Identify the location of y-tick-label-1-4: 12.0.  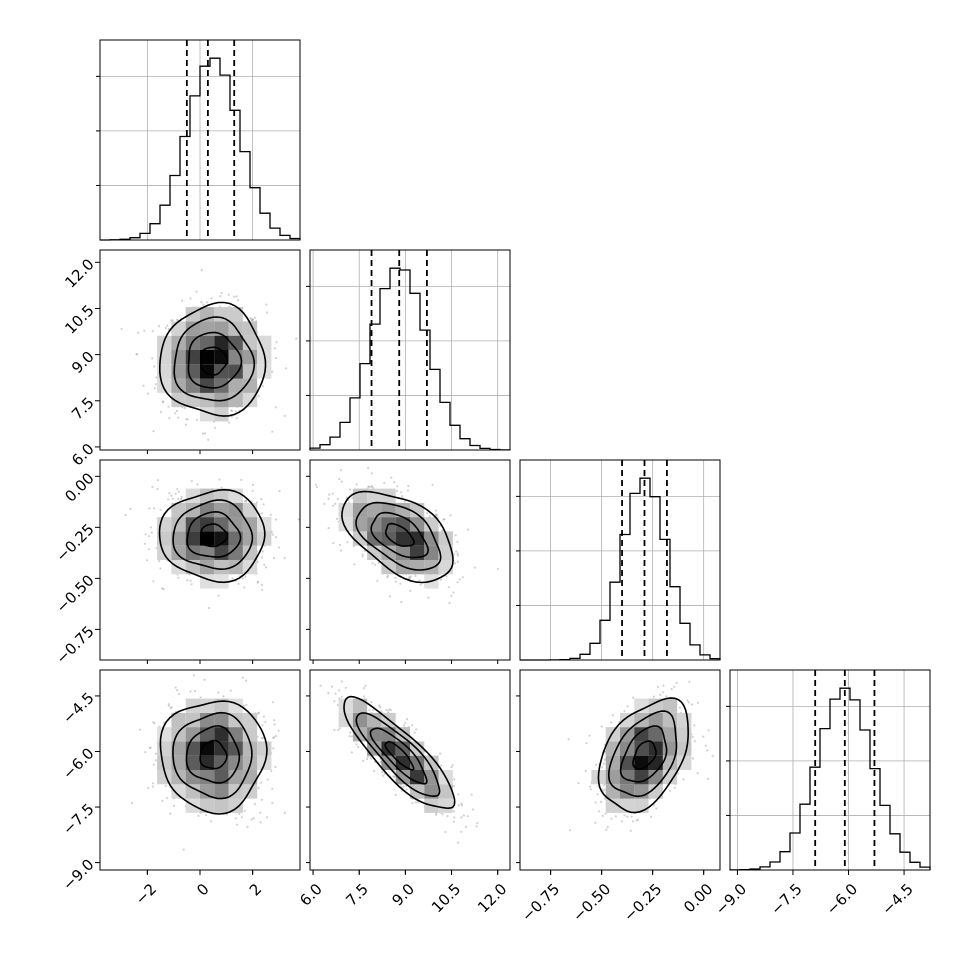
(79, 273).